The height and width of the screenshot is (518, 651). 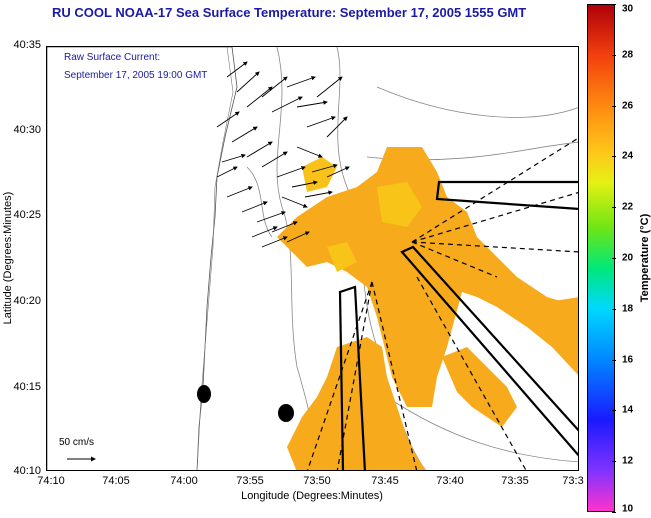 I want to click on y-tick-label: 40:15, so click(x=27, y=387).